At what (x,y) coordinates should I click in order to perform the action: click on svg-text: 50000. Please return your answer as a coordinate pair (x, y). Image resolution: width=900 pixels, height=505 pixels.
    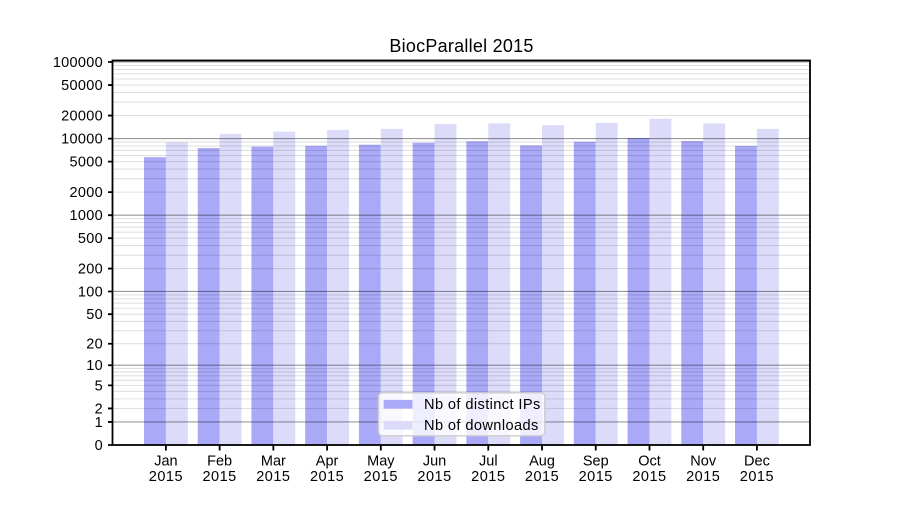
    Looking at the image, I should click on (82, 86).